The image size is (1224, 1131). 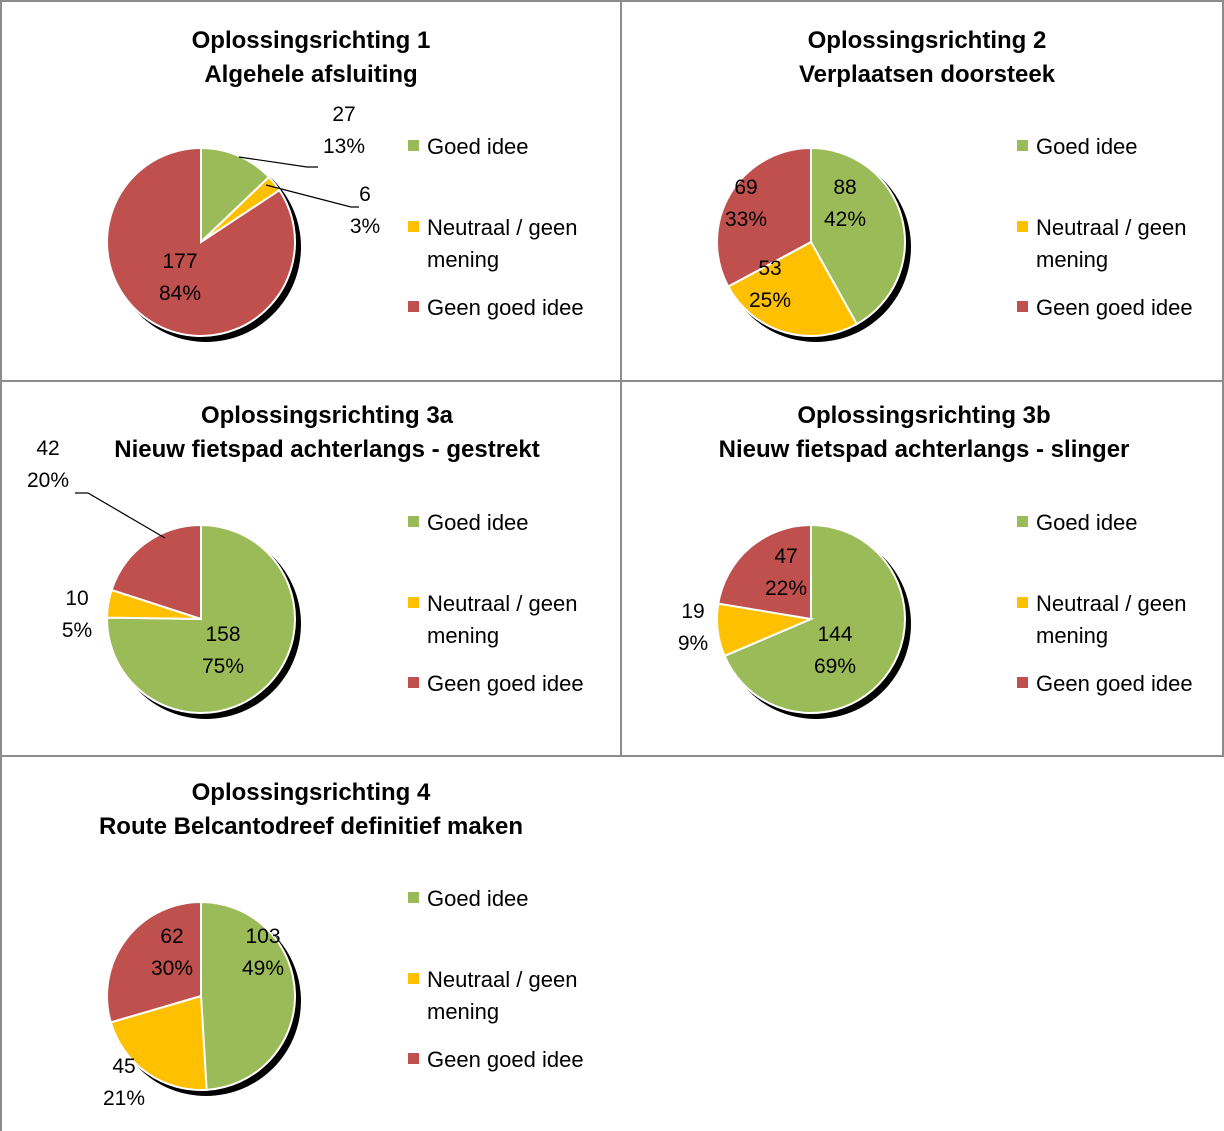 I want to click on chart-title: Oplossingsrichting 3b, so click(x=923, y=415).